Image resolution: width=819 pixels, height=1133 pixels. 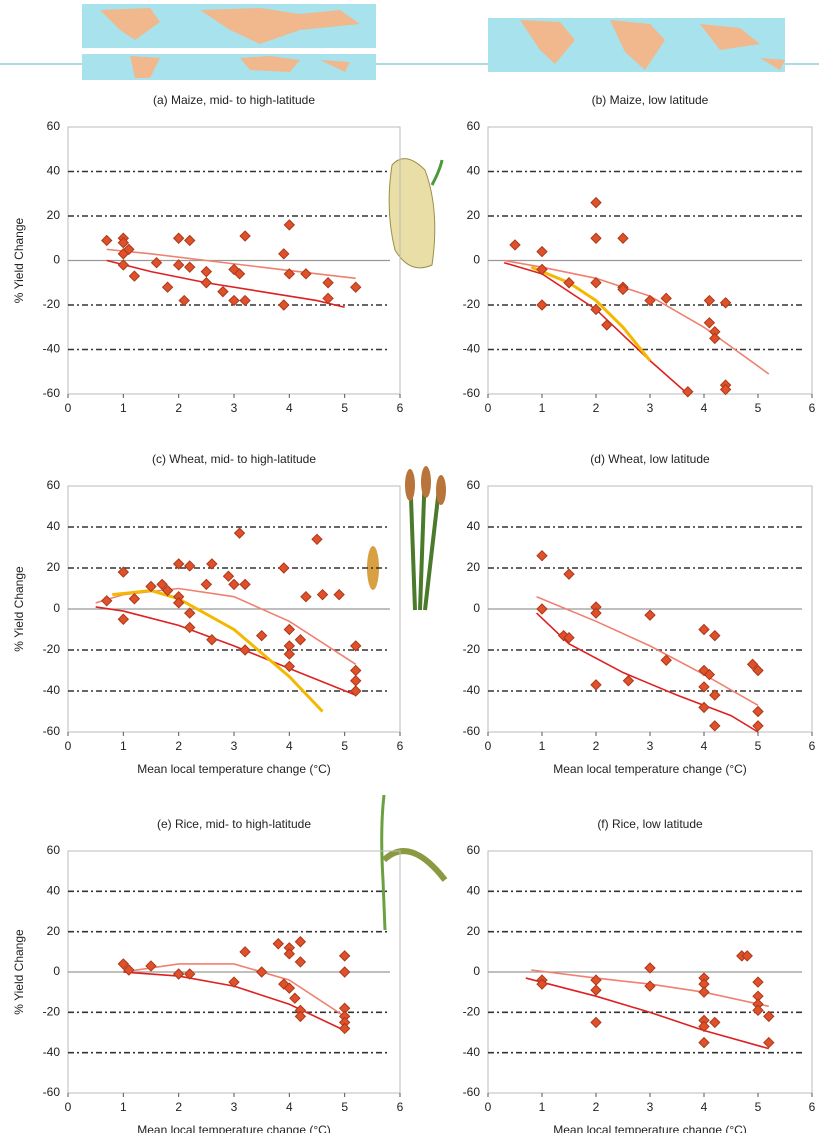 I want to click on y-tick-label: 0, so click(x=476, y=260).